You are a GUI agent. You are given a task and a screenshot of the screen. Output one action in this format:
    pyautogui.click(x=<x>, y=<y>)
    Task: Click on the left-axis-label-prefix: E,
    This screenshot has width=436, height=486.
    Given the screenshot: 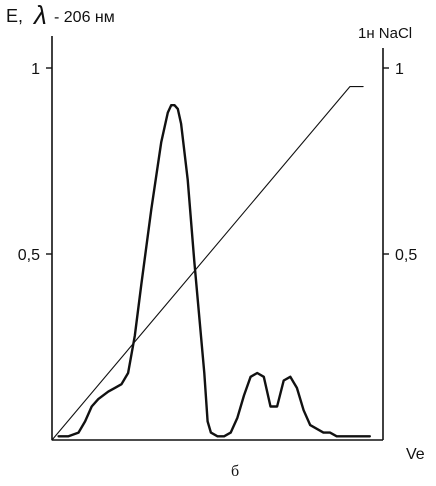 What is the action you would take?
    pyautogui.click(x=14, y=16)
    